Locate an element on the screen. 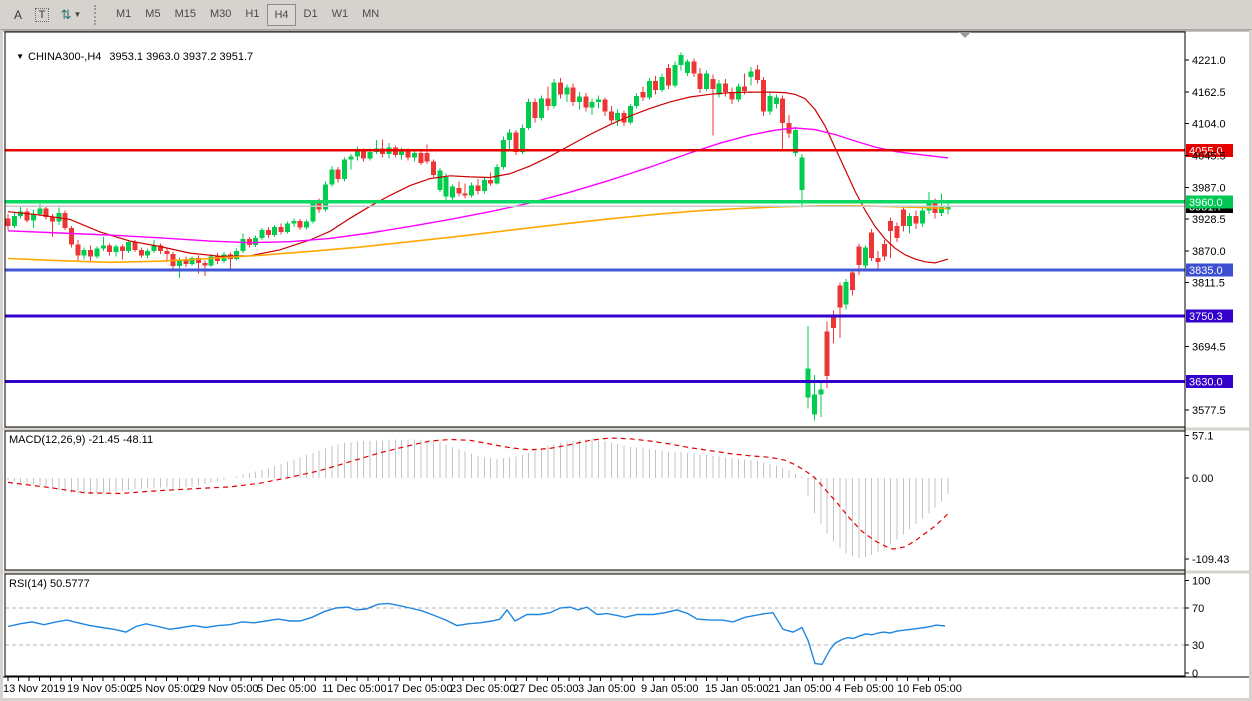  svg-text: 4 Feb 05:00 is located at coordinates (864, 689).